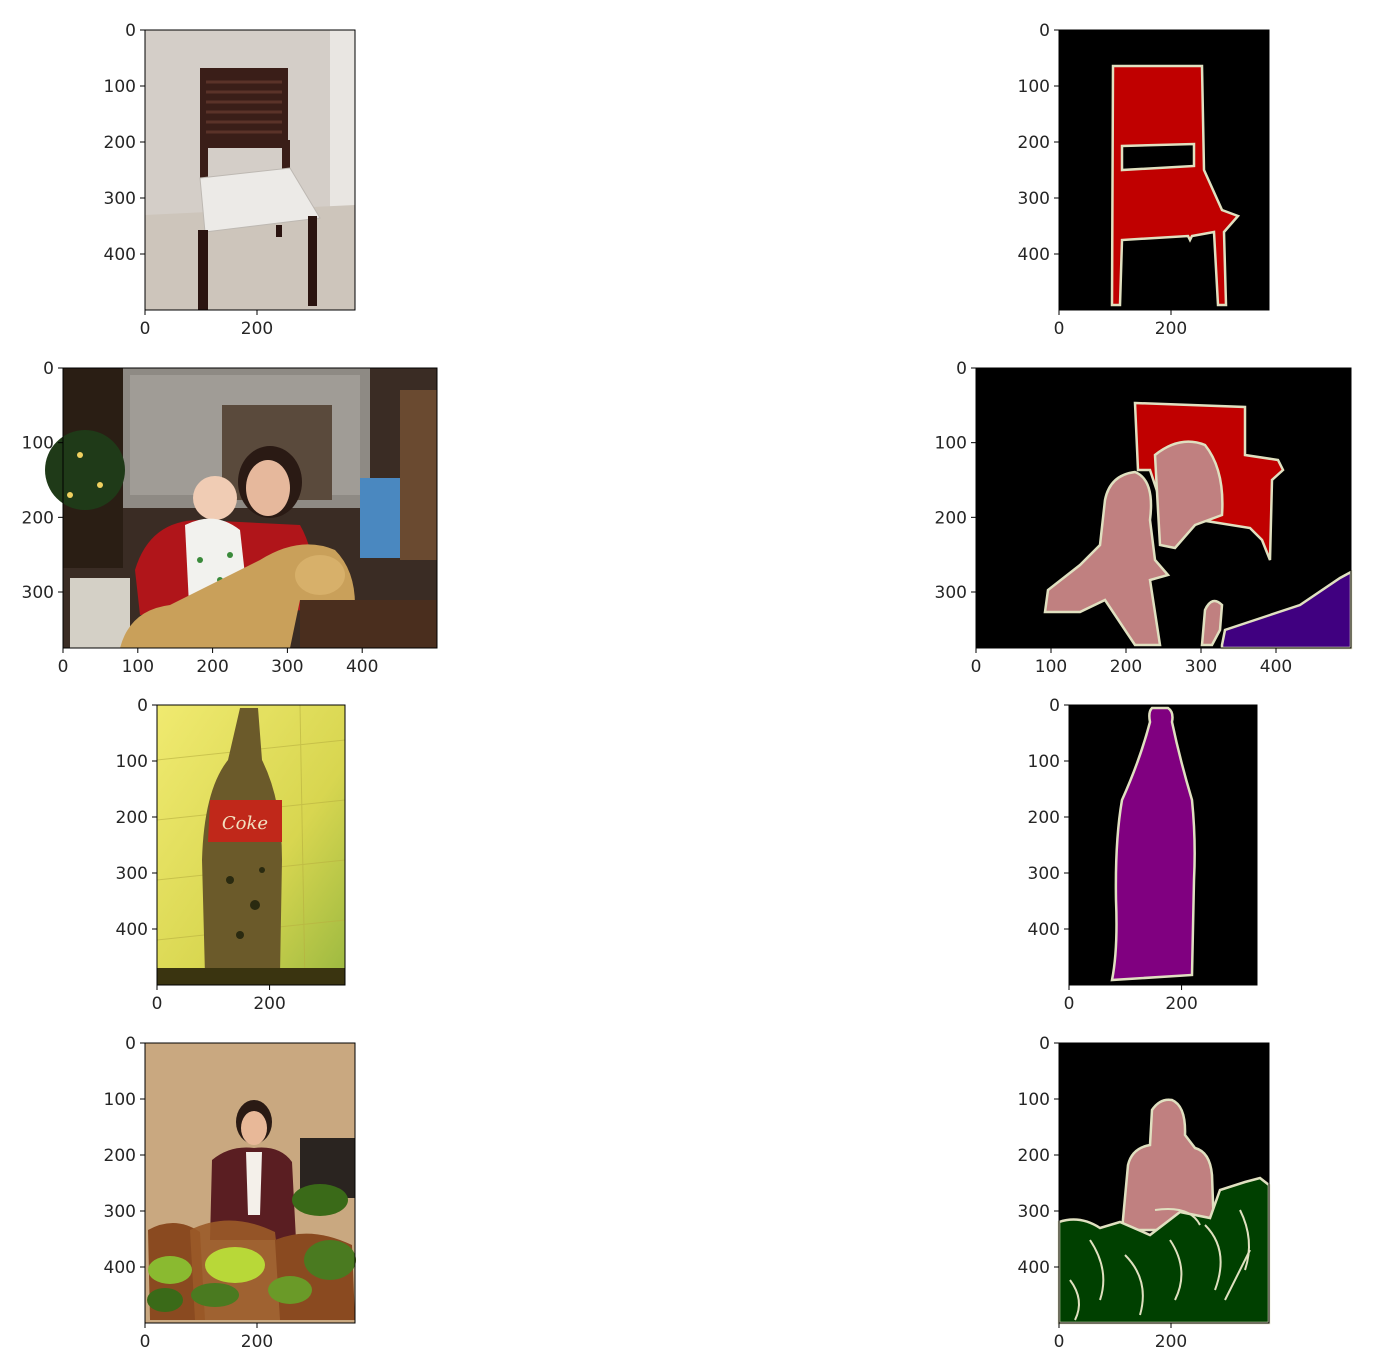 The width and height of the screenshot is (1378, 1364). I want to click on panel-4-mask, so click(1163, 508).